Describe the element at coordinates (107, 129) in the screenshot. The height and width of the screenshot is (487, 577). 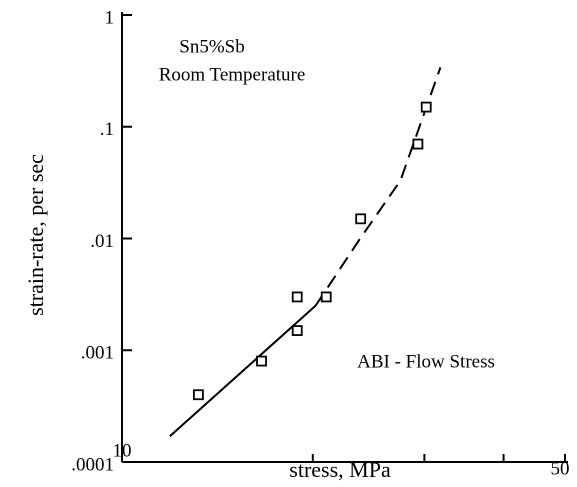
I see `y-tick-label: .1` at that location.